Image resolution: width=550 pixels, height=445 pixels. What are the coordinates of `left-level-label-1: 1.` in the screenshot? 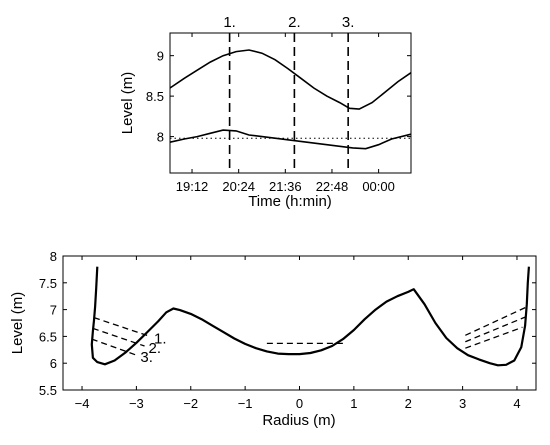 It's located at (160, 338).